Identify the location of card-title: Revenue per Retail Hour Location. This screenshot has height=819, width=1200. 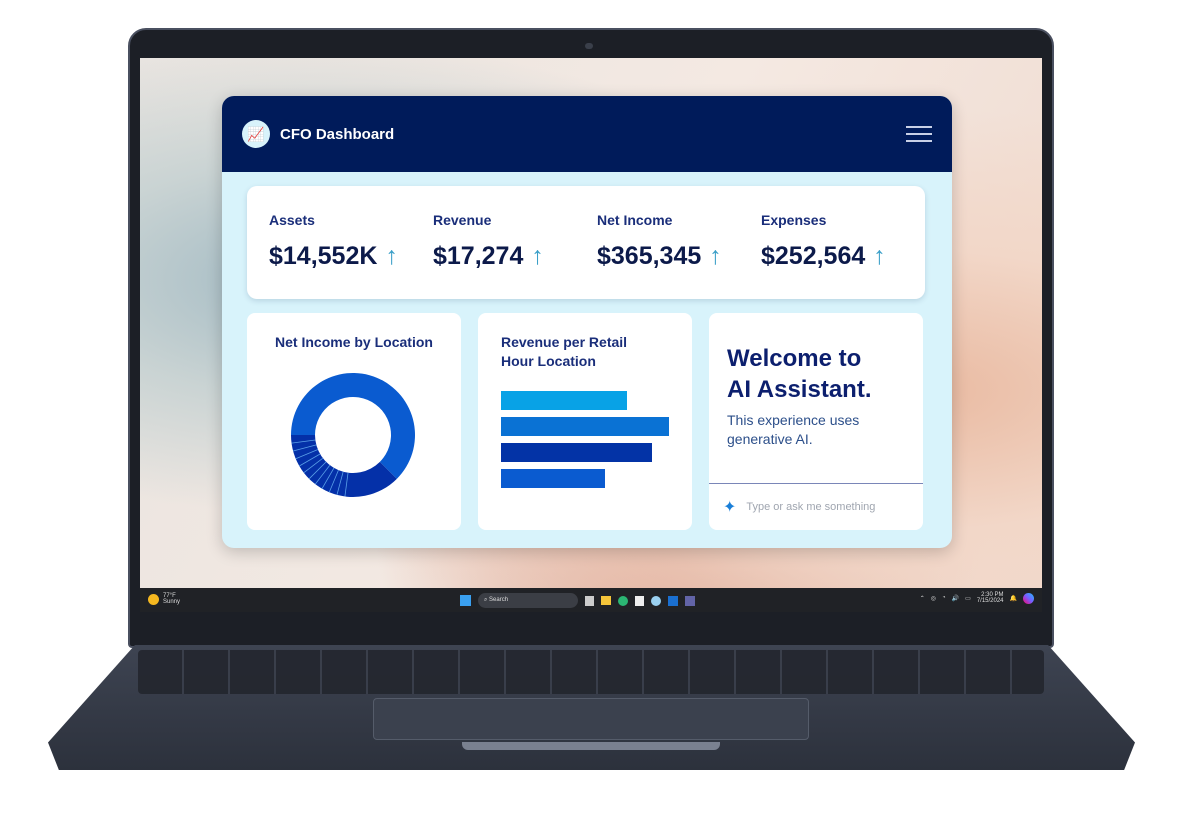
(596, 352).